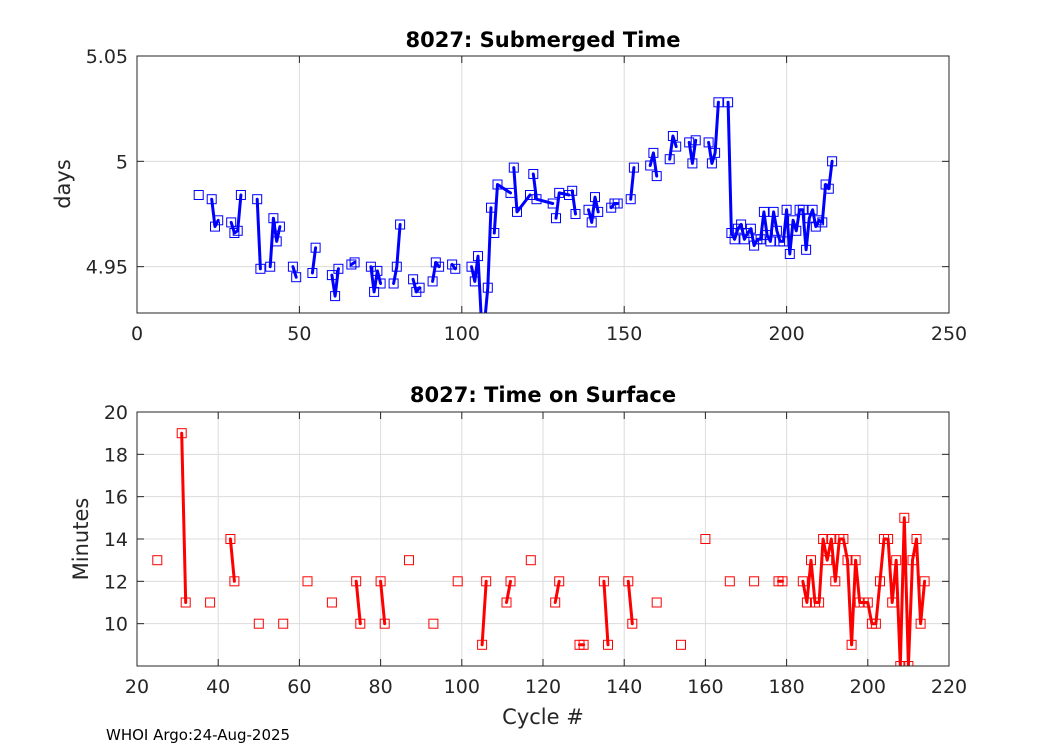  Describe the element at coordinates (116, 625) in the screenshot. I see `surface-y-tick-label: 10` at that location.